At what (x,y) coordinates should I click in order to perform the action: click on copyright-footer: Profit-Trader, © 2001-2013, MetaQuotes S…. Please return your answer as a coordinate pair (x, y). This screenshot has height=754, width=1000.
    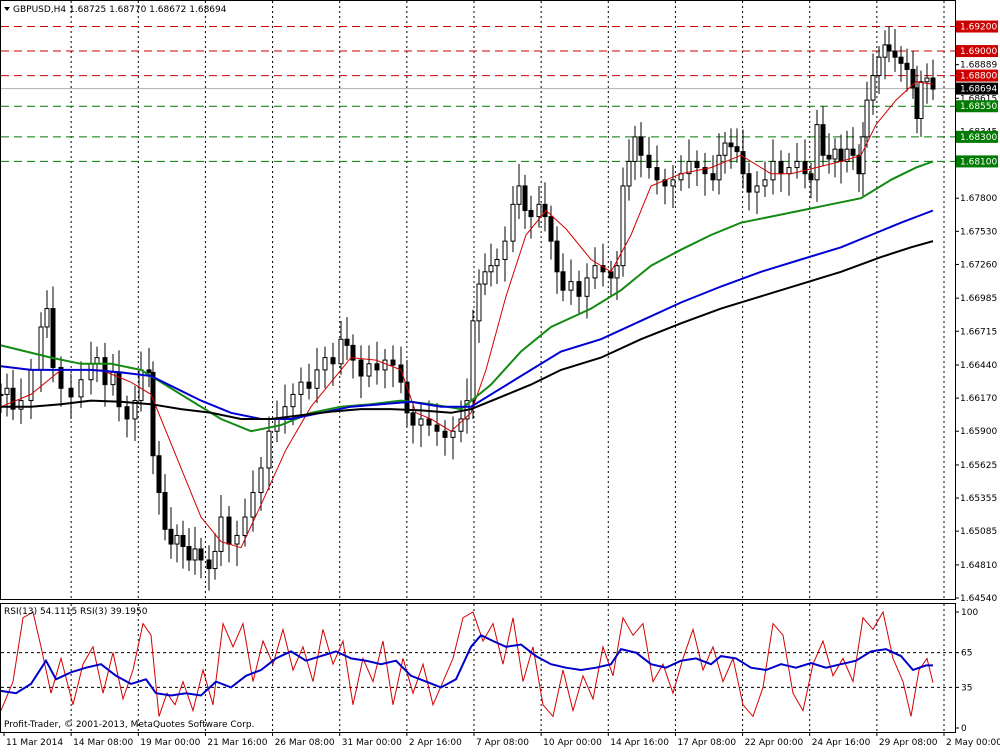
    Looking at the image, I should click on (129, 725).